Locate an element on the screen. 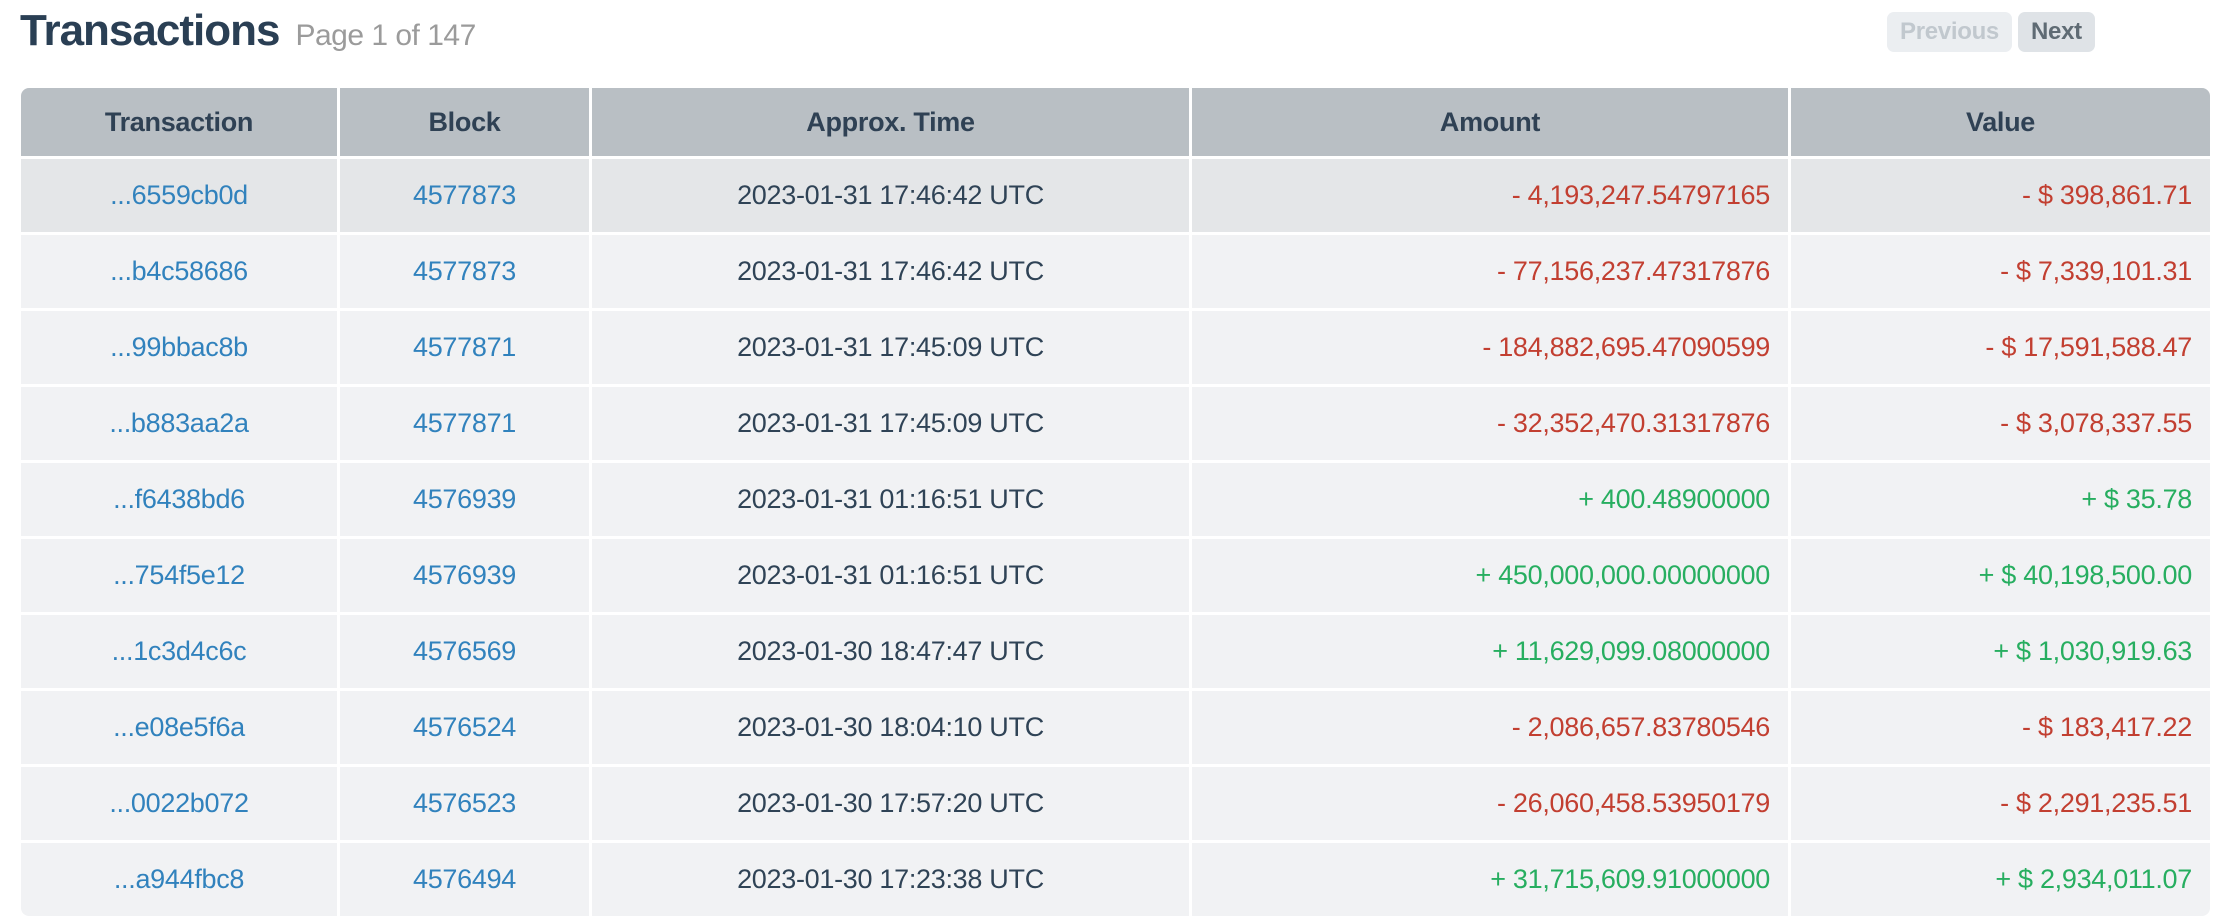  approx-time-cell: 2023-01-30 17:57:20 UTC is located at coordinates (890, 803).